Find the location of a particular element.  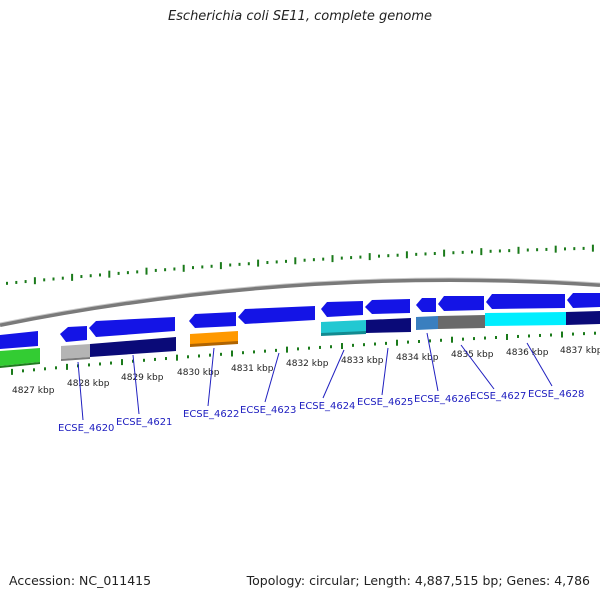

genome-title: Escherichia coli SE11, complete genome is located at coordinates (300, 16).